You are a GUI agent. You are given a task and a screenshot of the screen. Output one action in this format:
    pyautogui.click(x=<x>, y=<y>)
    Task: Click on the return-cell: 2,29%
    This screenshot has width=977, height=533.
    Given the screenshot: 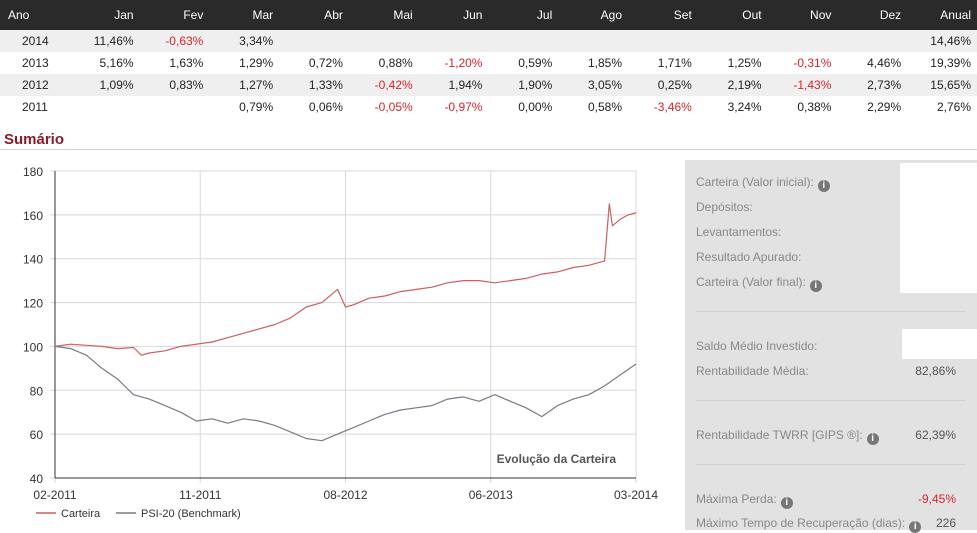 What is the action you would take?
    pyautogui.click(x=884, y=107)
    